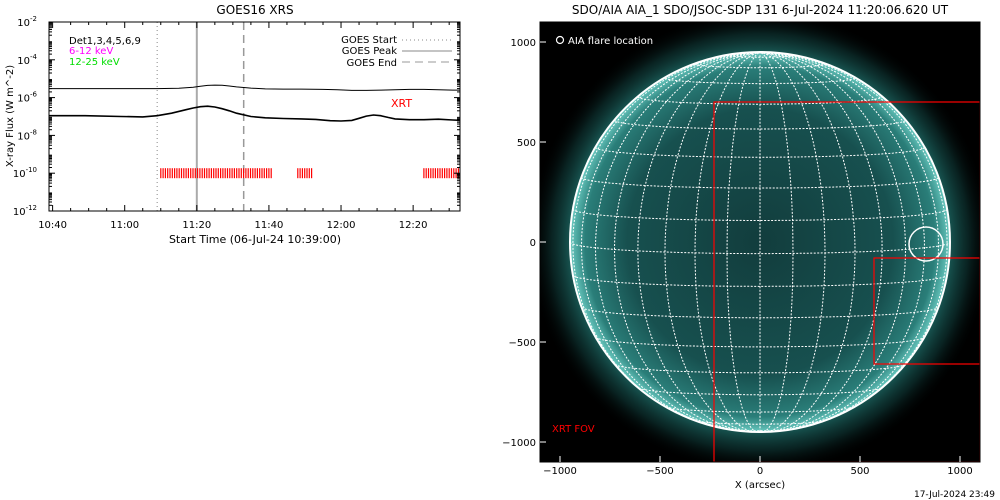 This screenshot has width=1000, height=500. Describe the element at coordinates (760, 485) in the screenshot. I see `aia-xlabel: X (arcsec)` at that location.